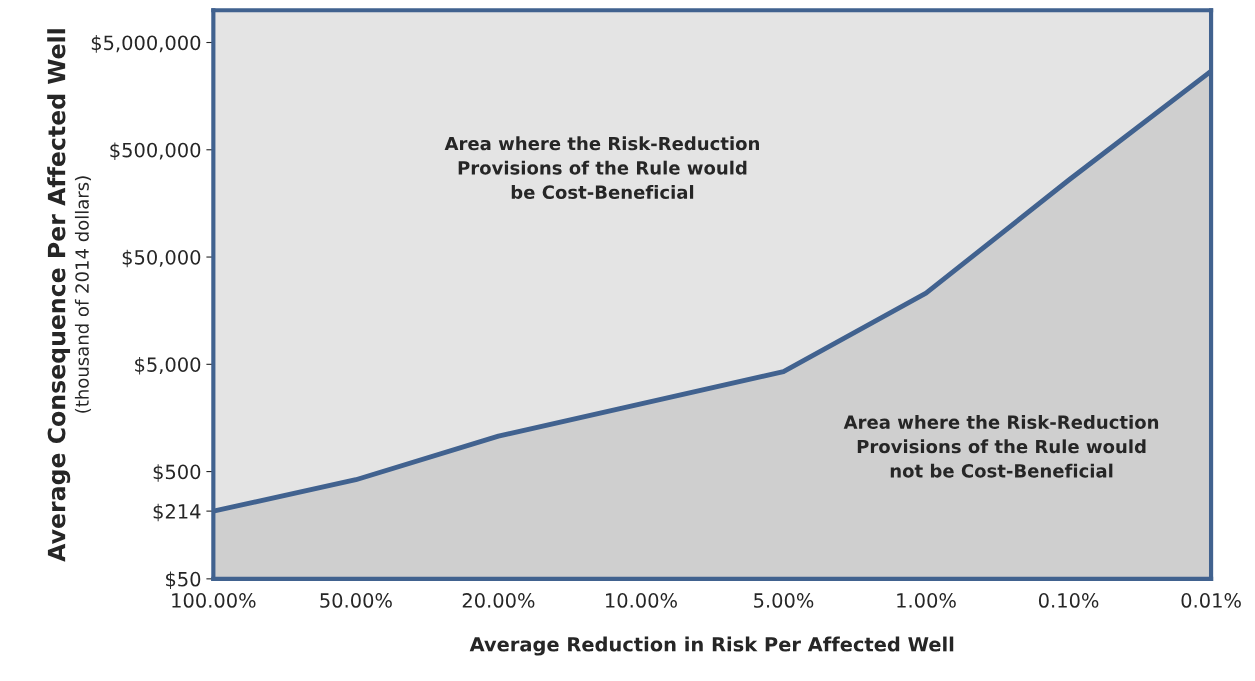  I want to click on y-tick-label: $50,000, so click(161, 258).